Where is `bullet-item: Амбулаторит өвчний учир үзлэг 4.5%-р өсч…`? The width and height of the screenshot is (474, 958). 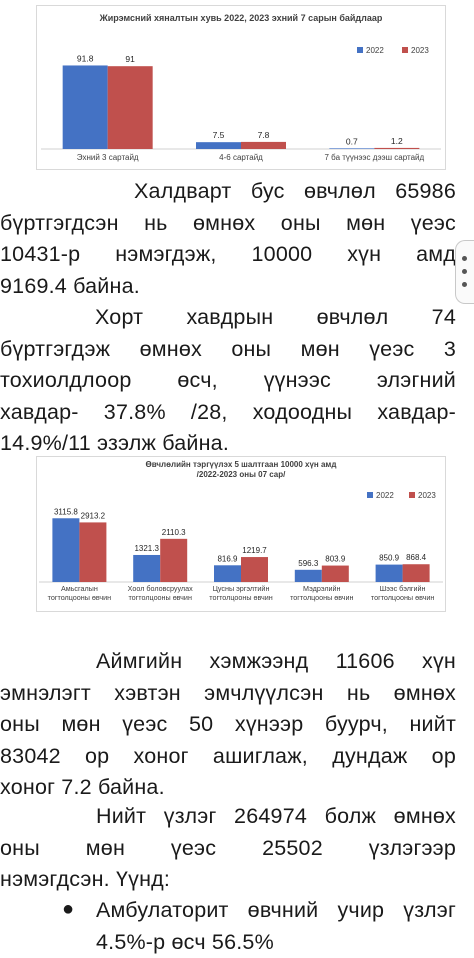 bullet-item: Амбулаторит өвчний учир үзлэг 4.5%-р өсч… is located at coordinates (276, 926).